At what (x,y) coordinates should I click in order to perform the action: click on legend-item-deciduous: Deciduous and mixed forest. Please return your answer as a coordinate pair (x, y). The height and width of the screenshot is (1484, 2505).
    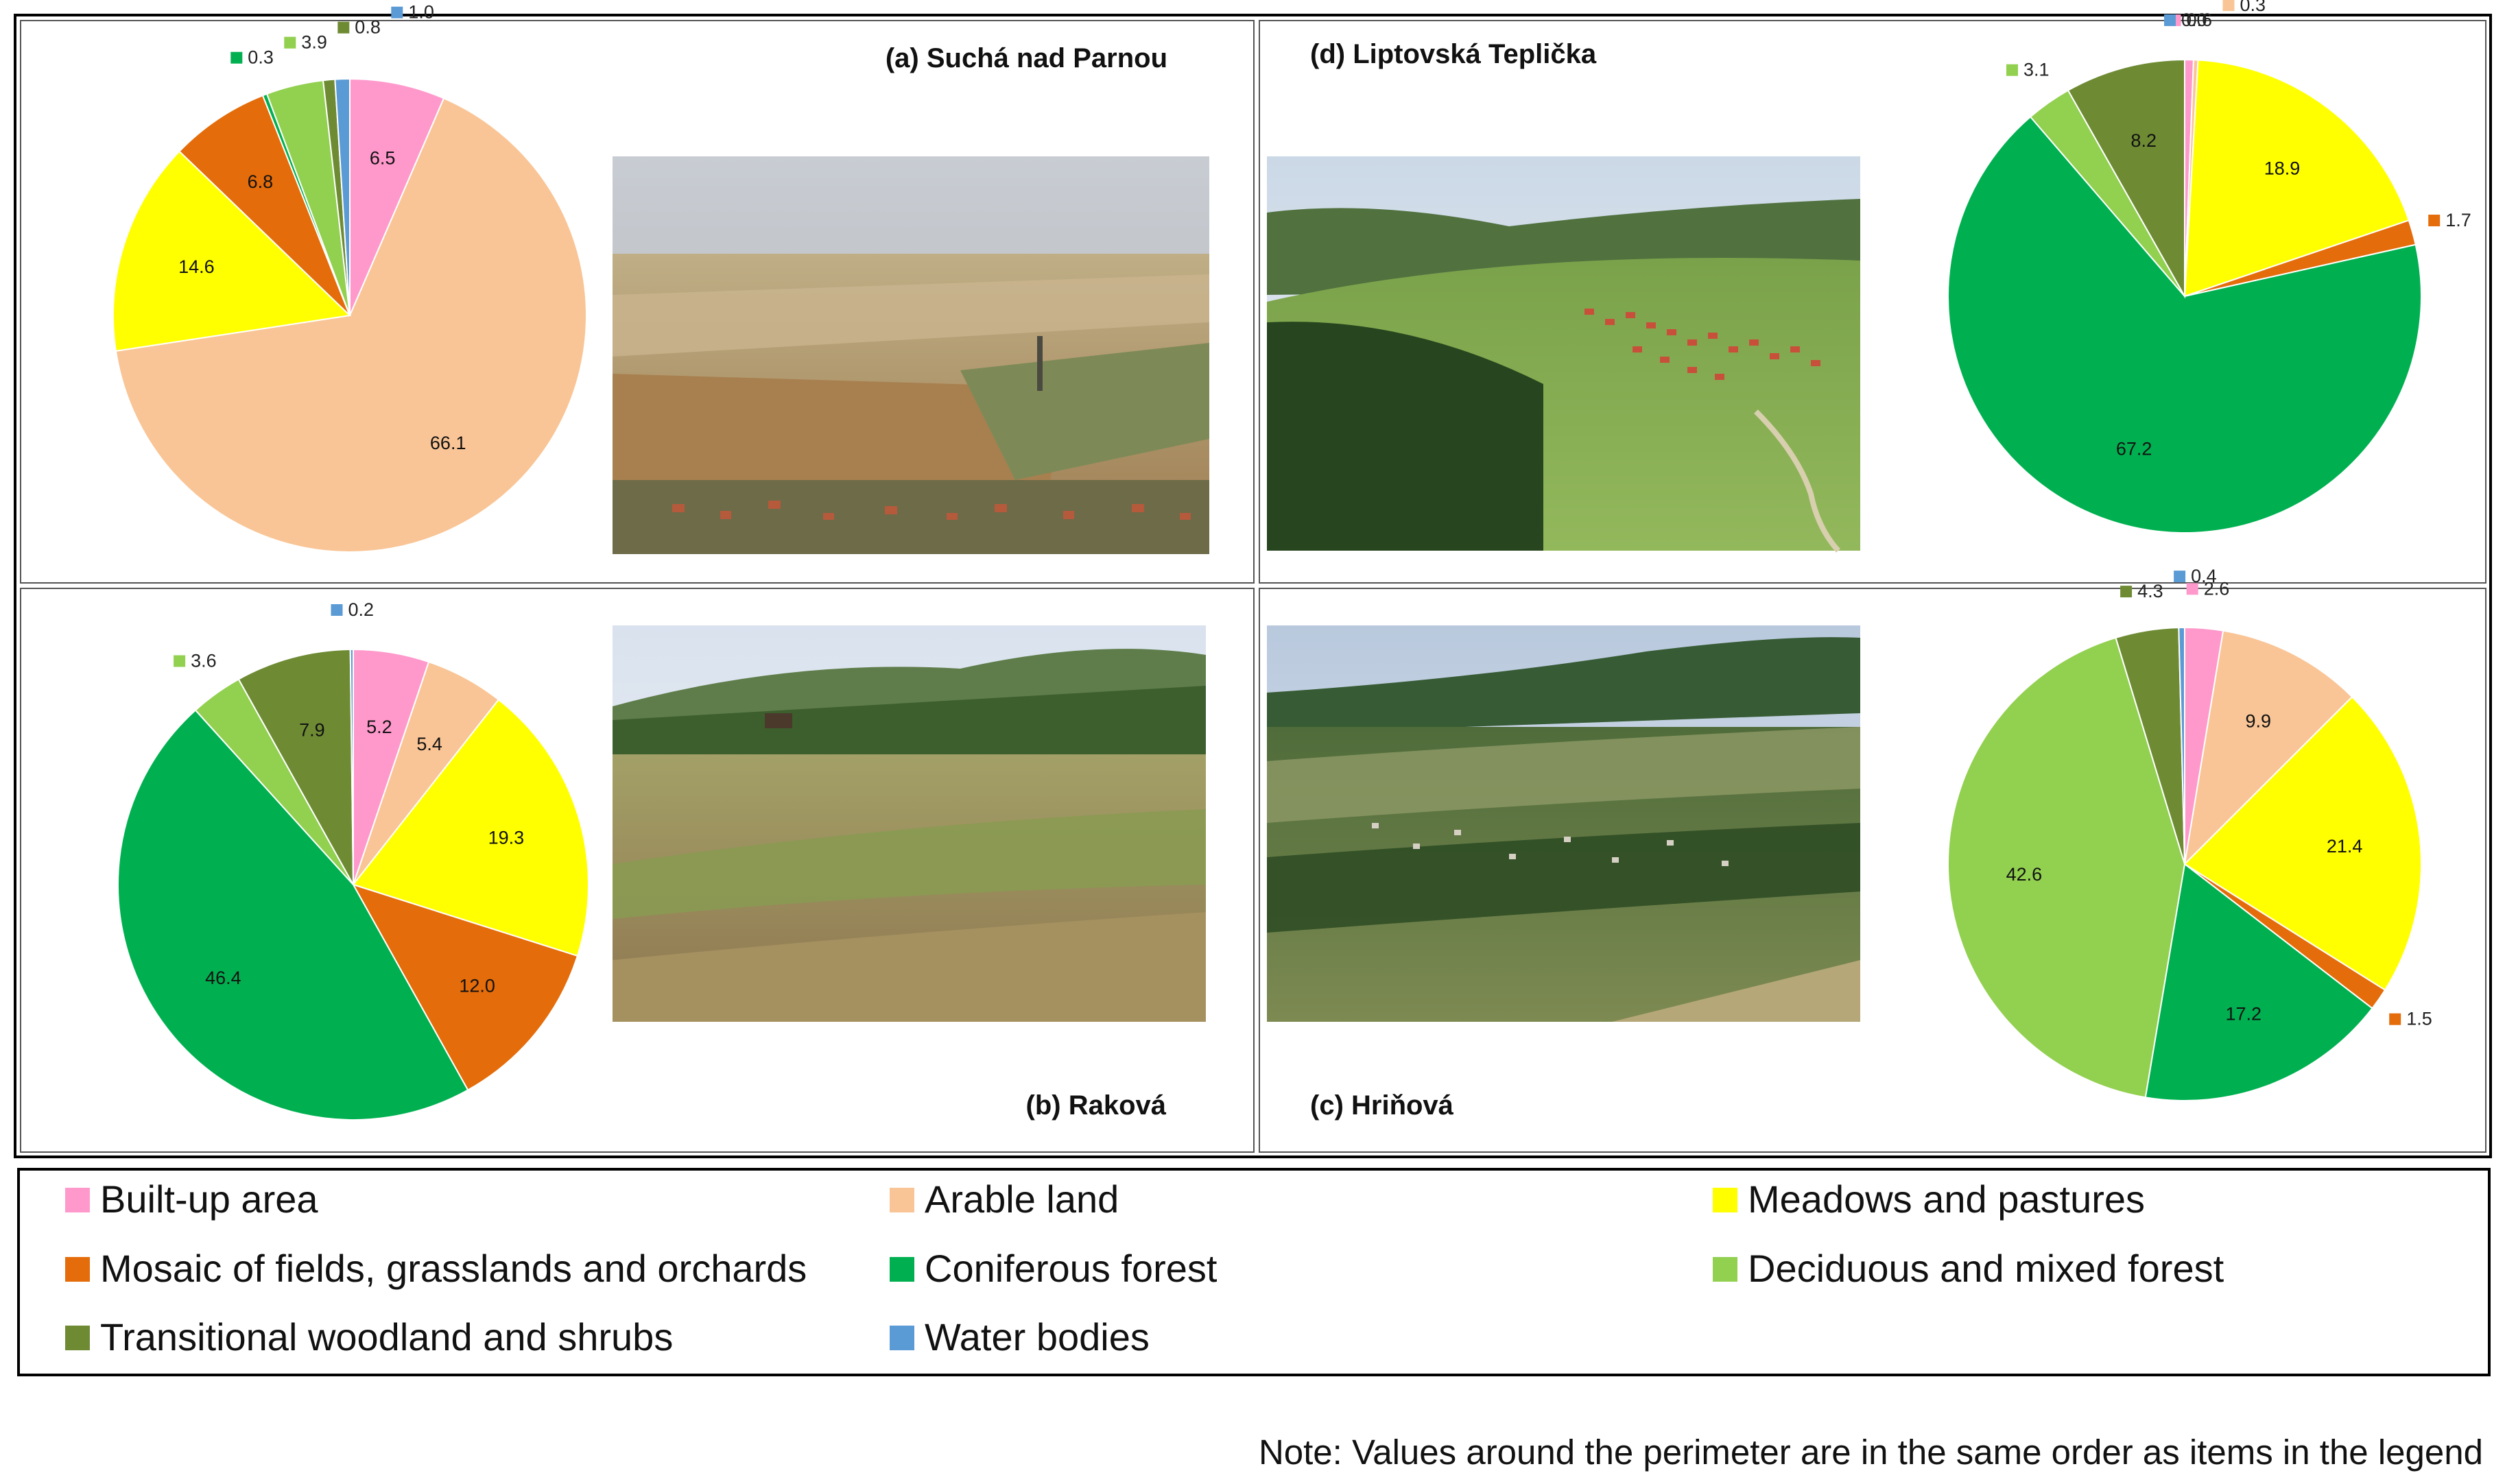
    Looking at the image, I should click on (1969, 1268).